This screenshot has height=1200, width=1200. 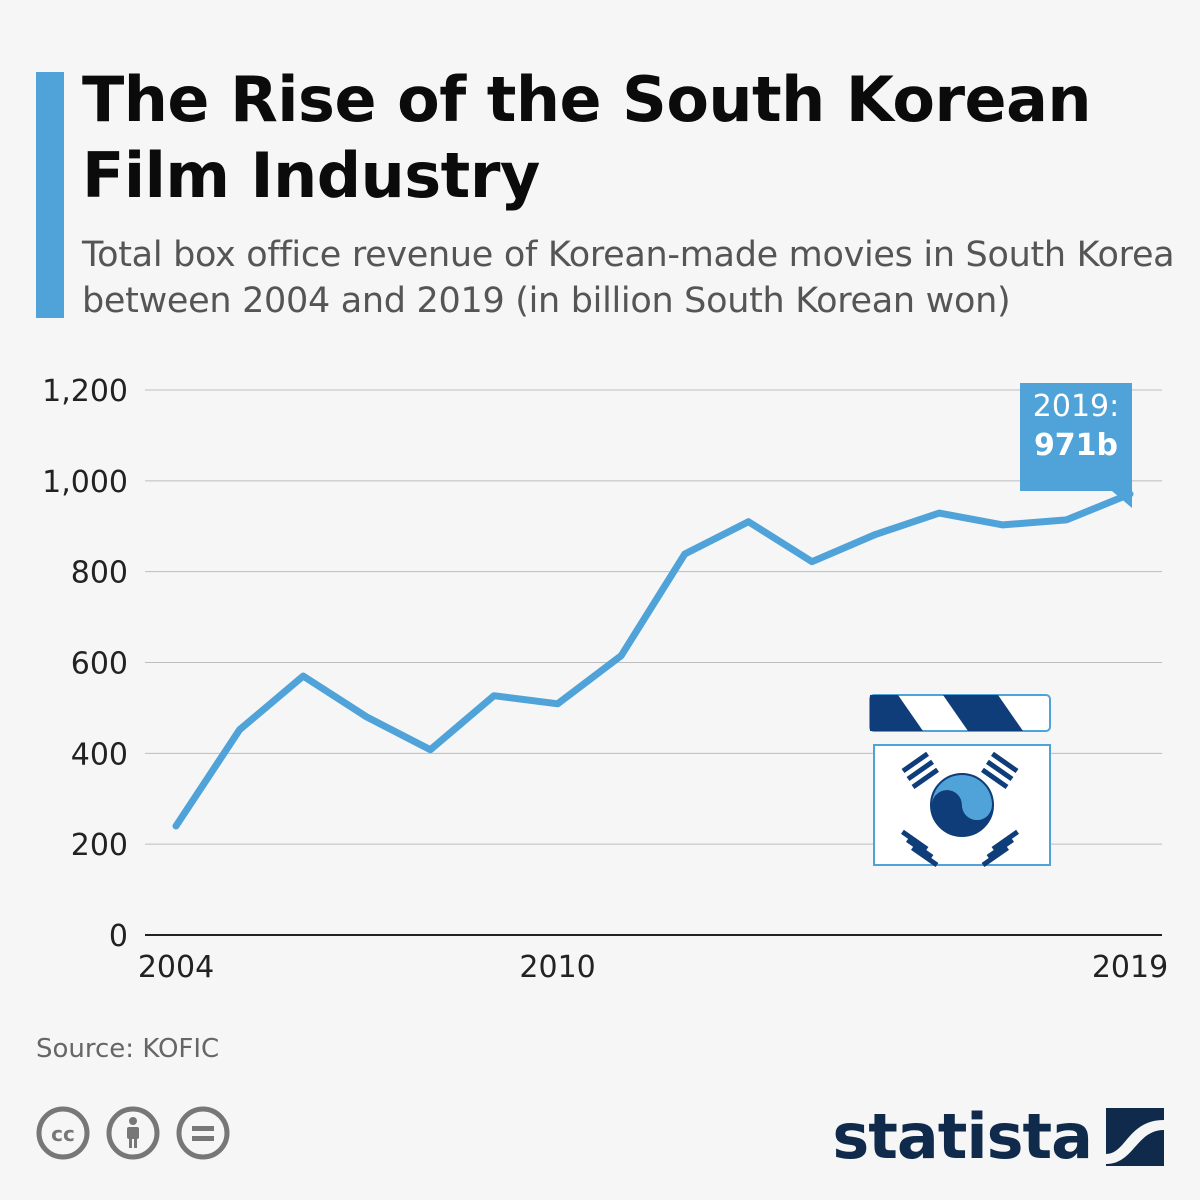 I want to click on statista-logo-icon, so click(x=1135, y=1136).